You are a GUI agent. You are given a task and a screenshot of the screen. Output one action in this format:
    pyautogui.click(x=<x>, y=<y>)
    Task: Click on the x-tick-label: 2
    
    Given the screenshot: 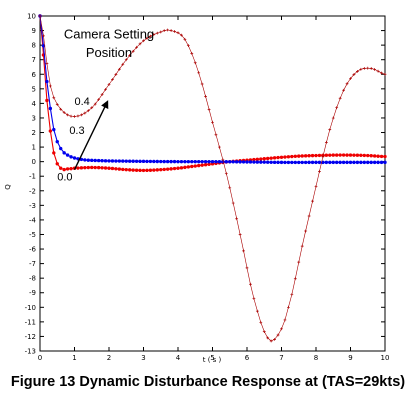 What is the action you would take?
    pyautogui.click(x=109, y=358)
    